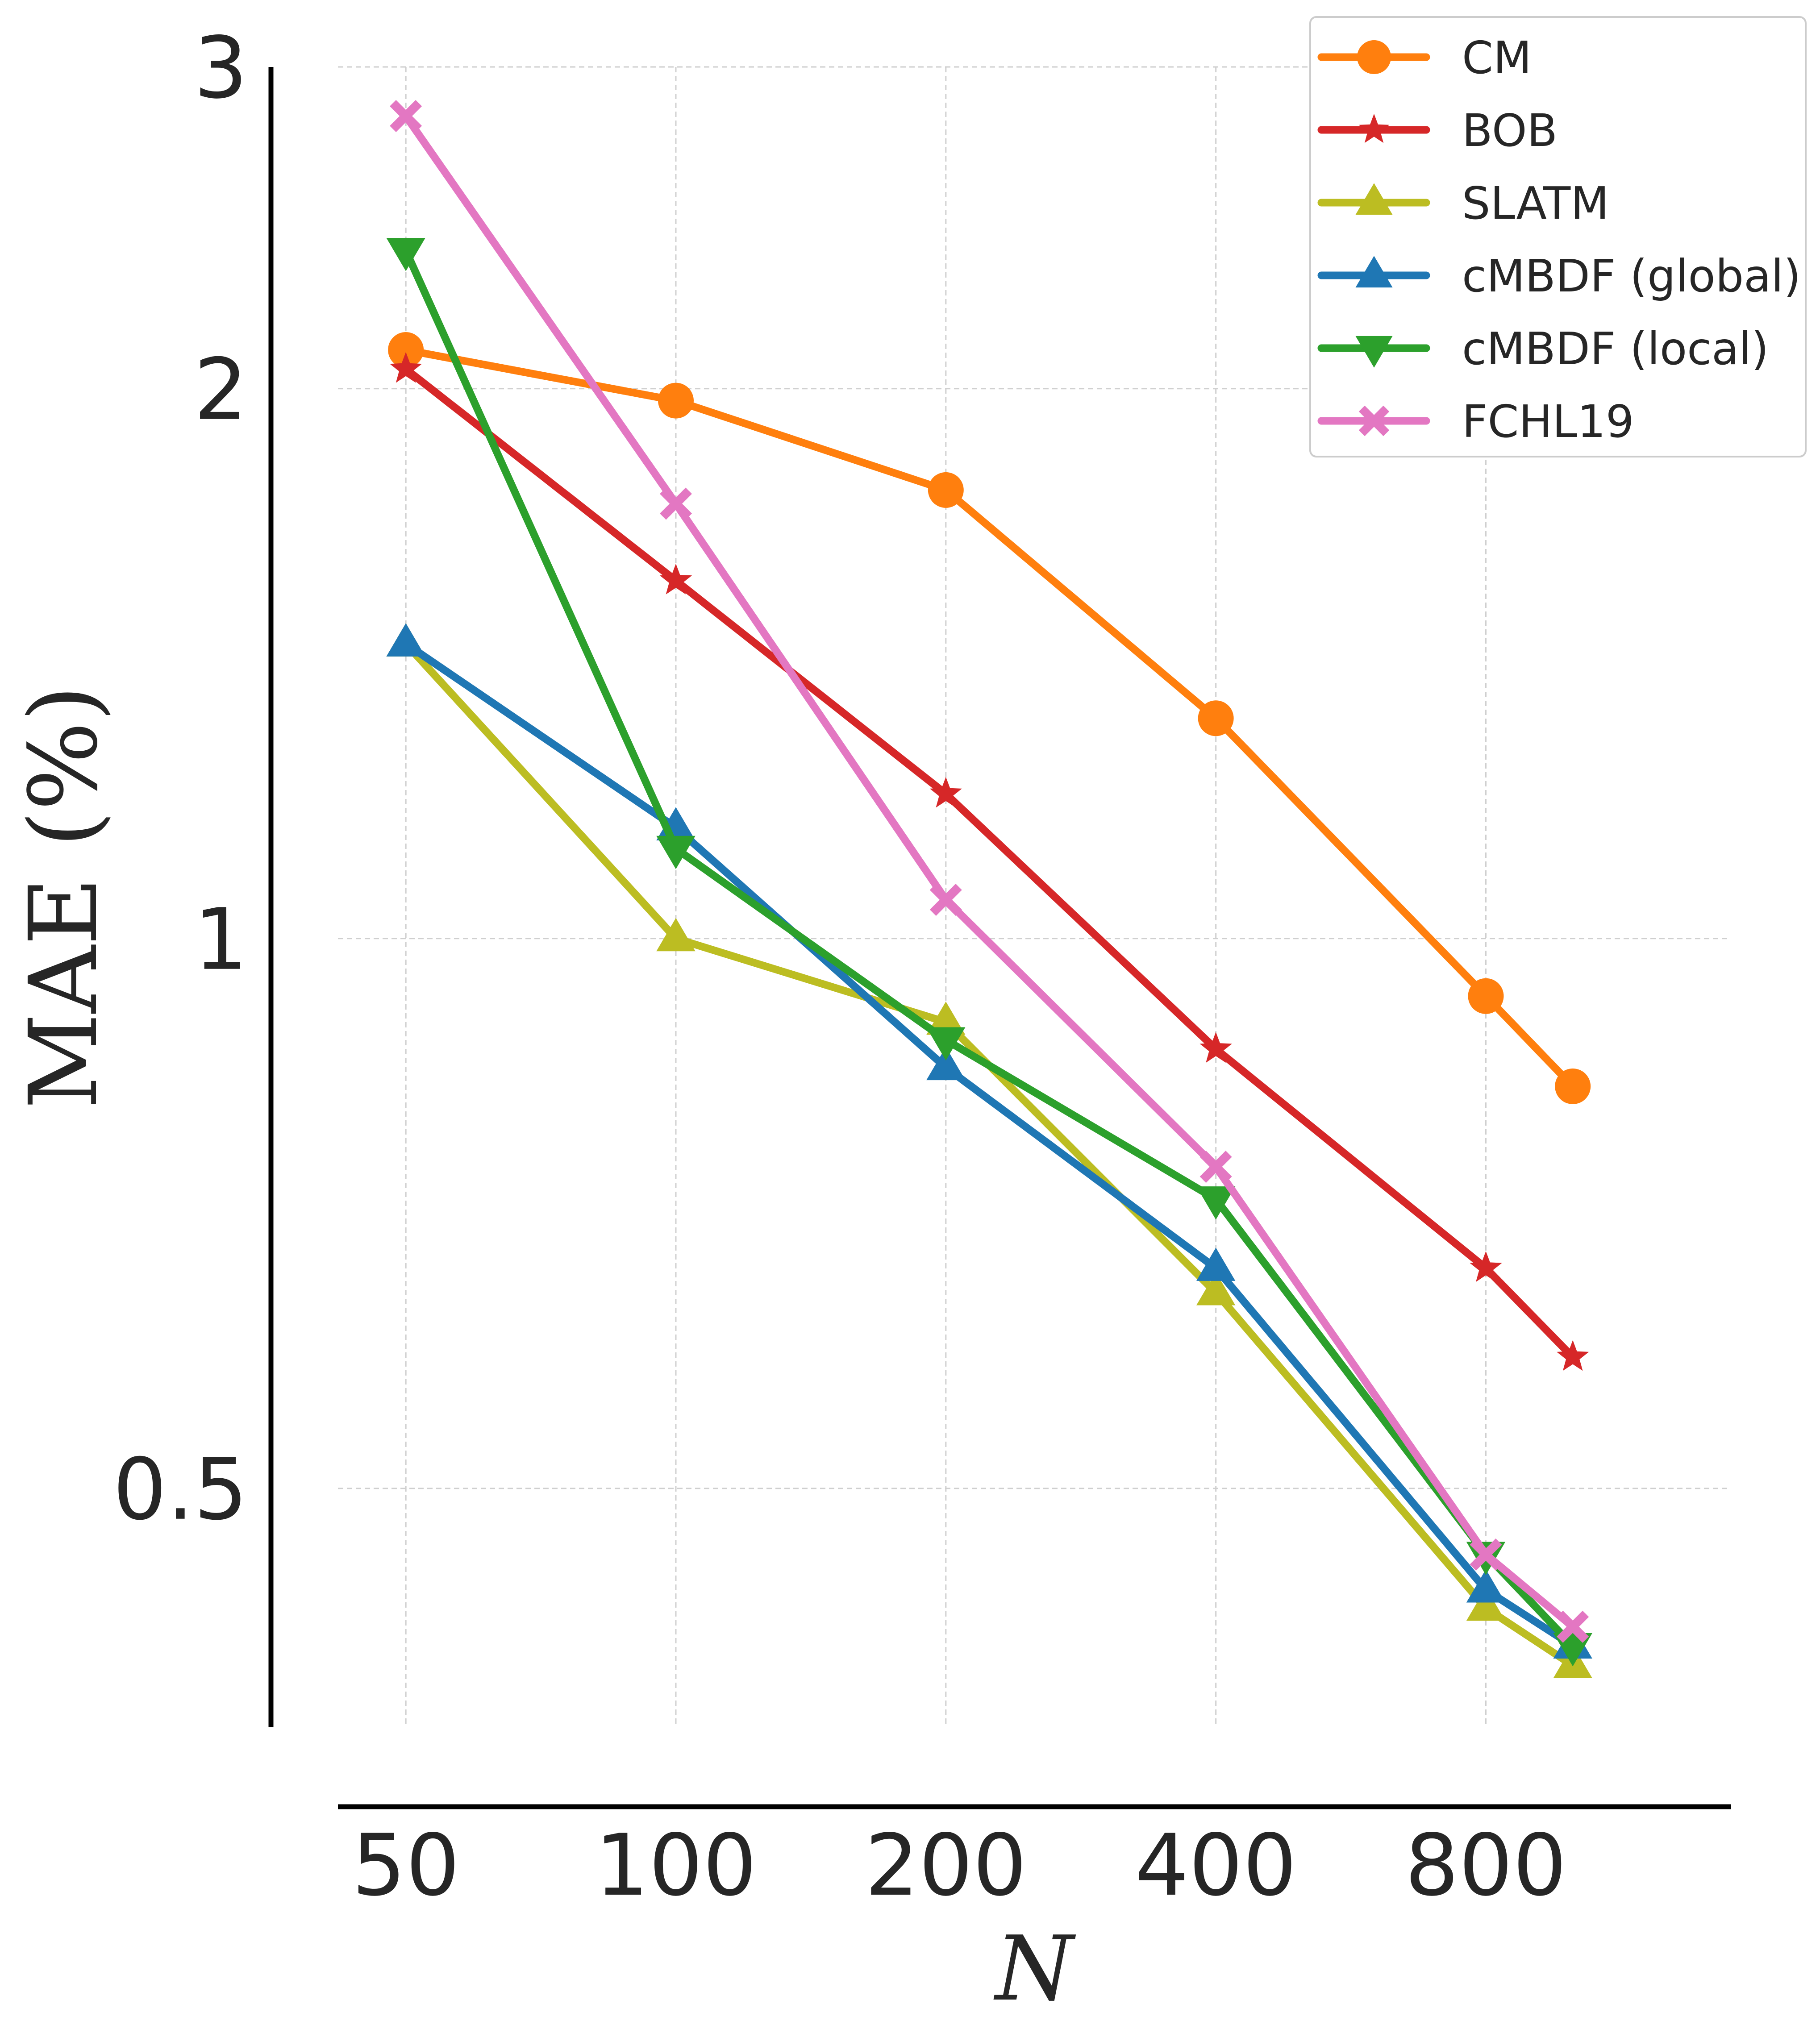 The image size is (1820, 2029). I want to click on legend-frame, so click(1558, 237).